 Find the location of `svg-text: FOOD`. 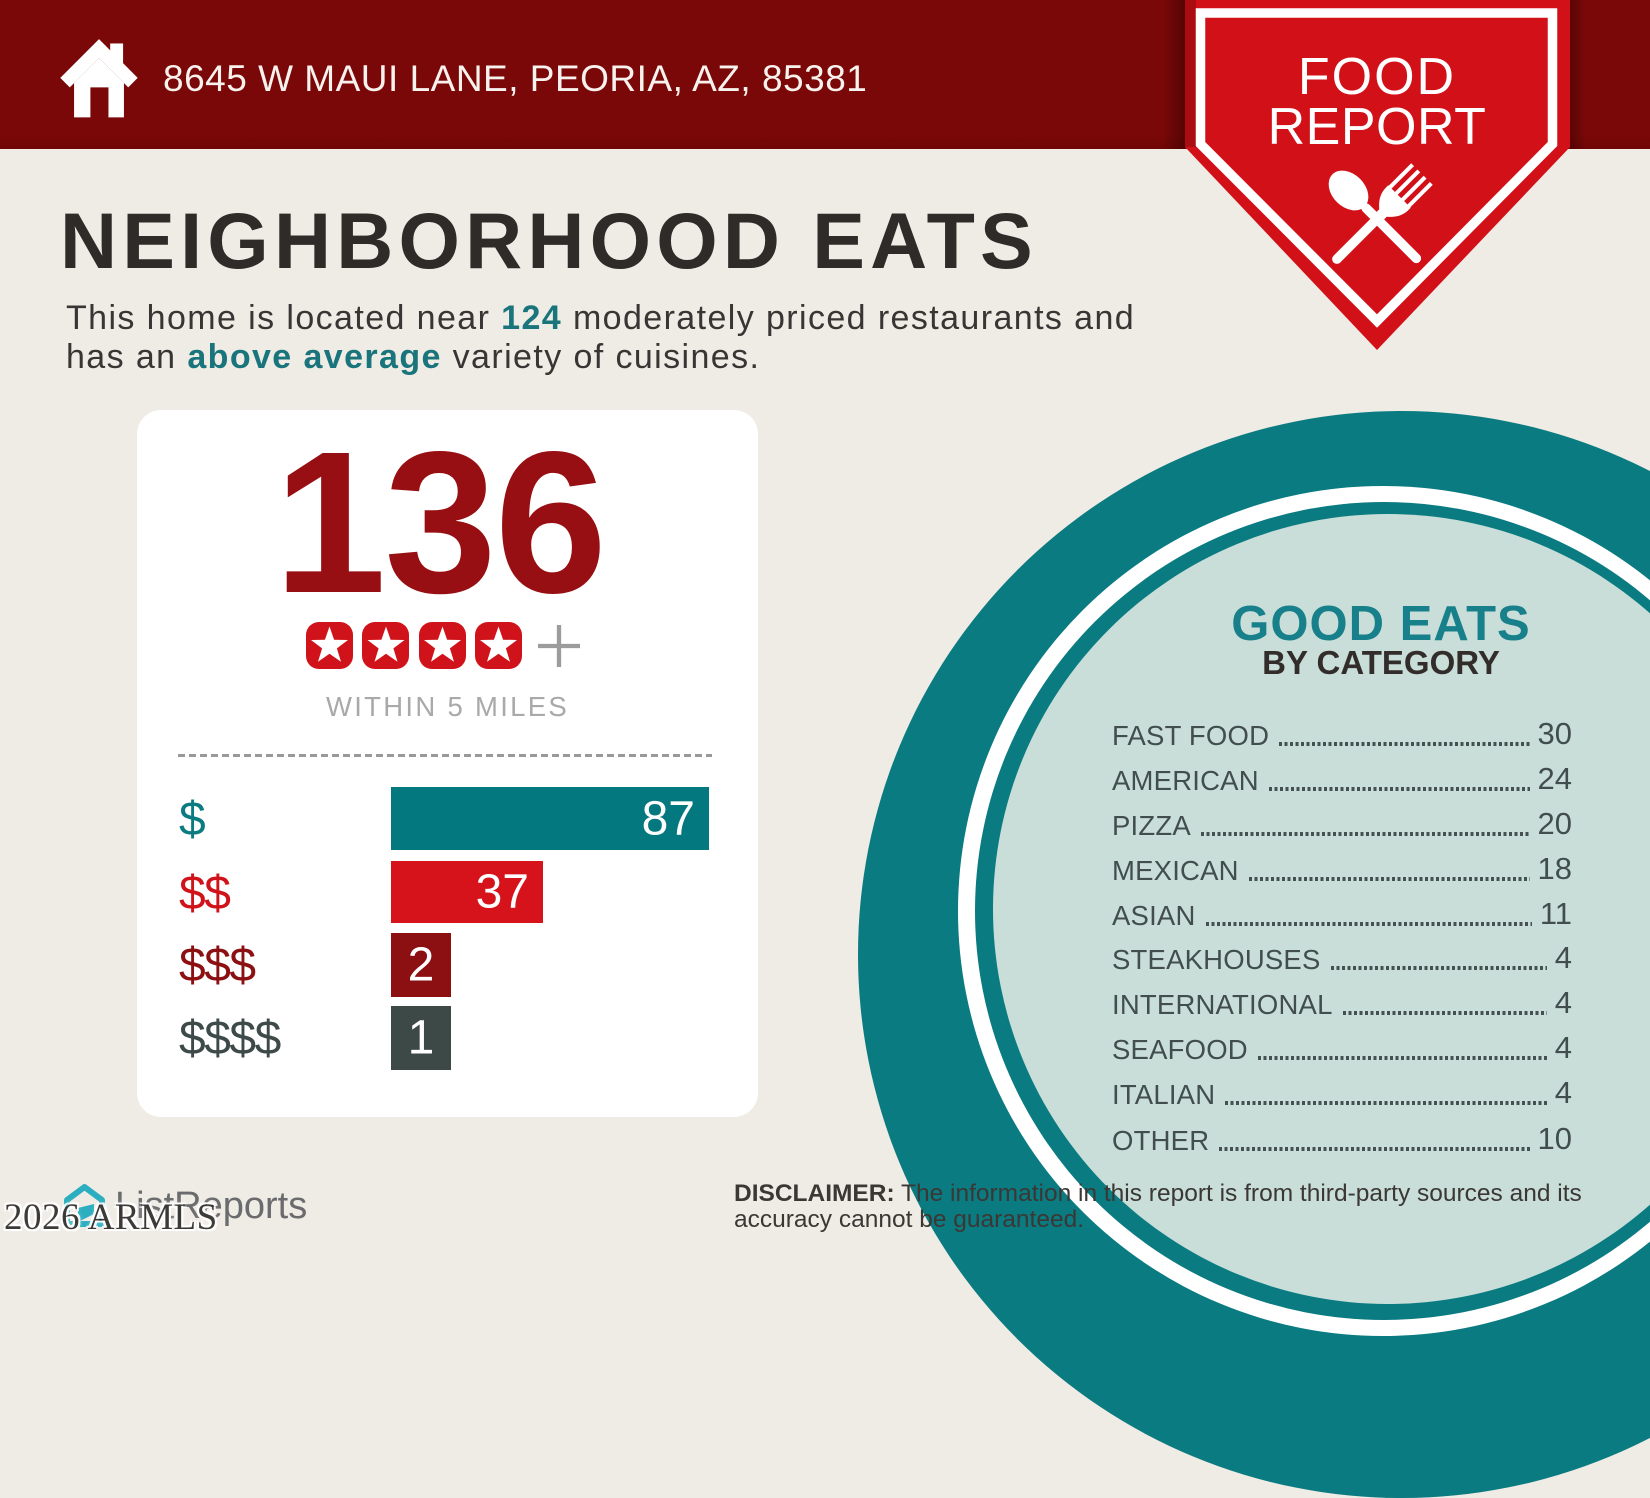

svg-text: FOOD is located at coordinates (1377, 77).